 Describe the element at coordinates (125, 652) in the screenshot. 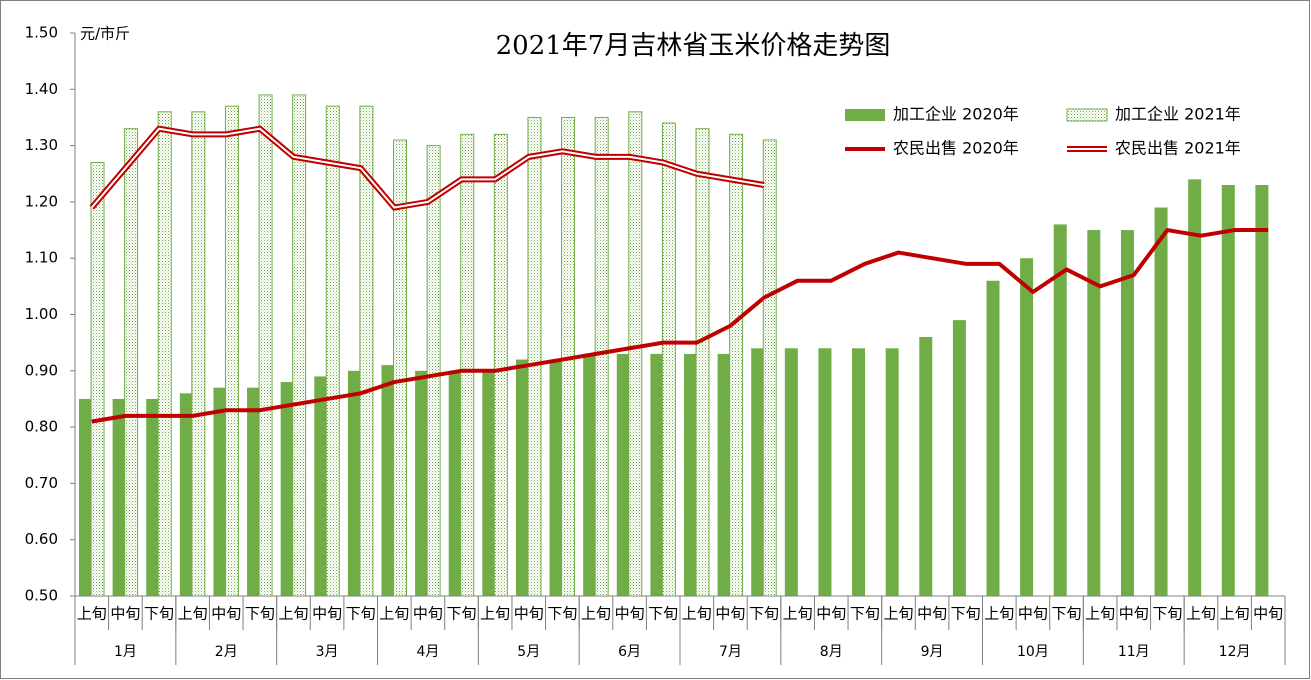

I see `group-label: 1月` at that location.